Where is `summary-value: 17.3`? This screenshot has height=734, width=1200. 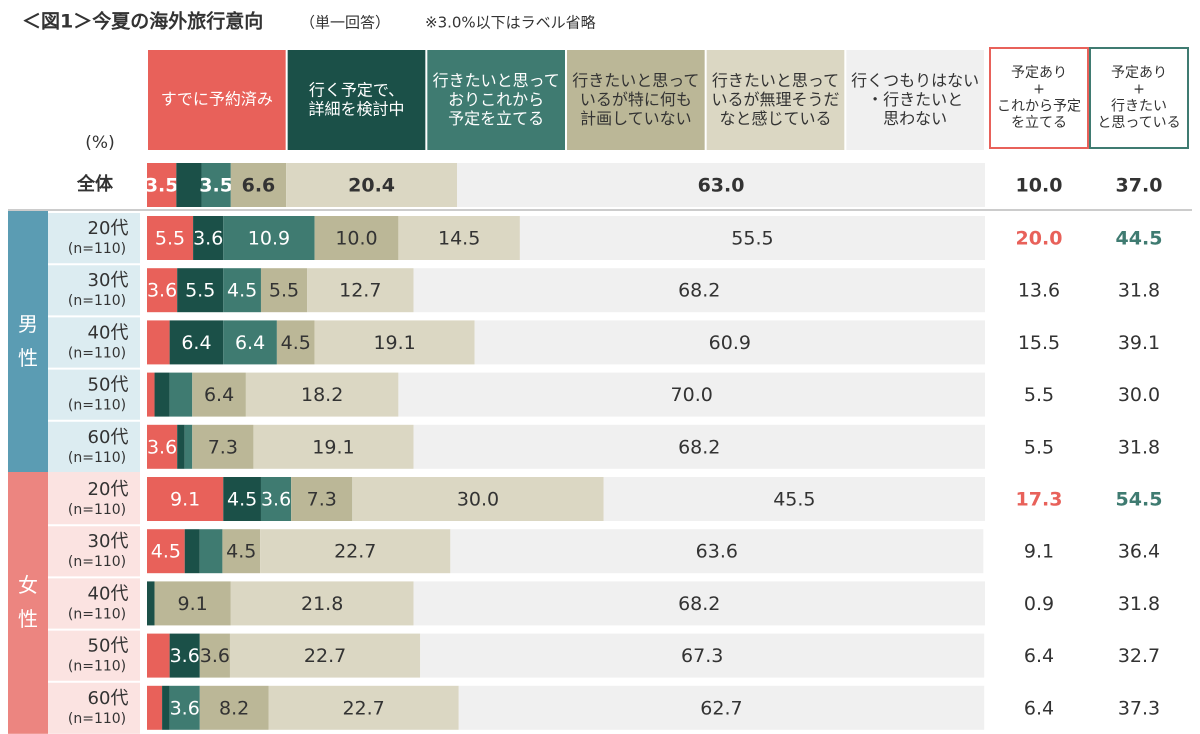
summary-value: 17.3 is located at coordinates (1039, 500).